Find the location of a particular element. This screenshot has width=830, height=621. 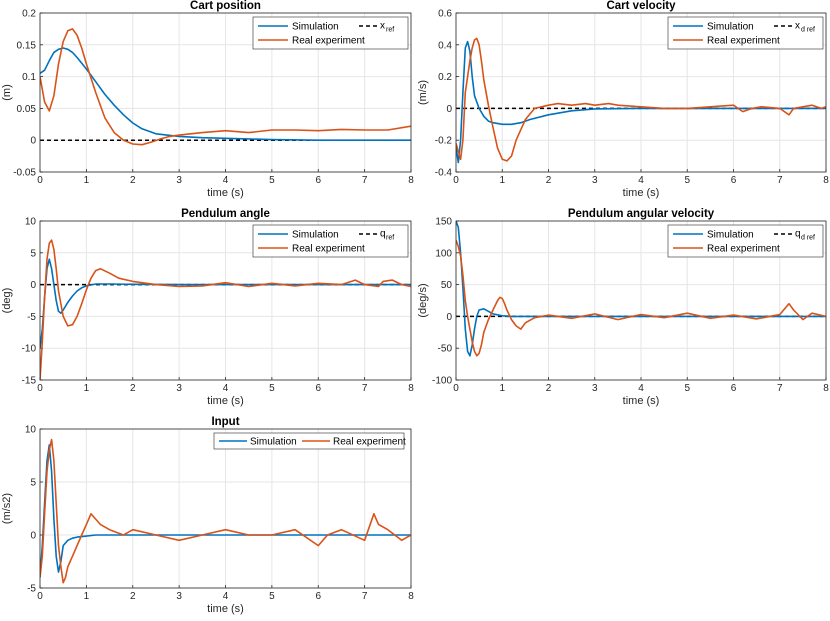

y-tick-label: -10 is located at coordinates (29, 349).